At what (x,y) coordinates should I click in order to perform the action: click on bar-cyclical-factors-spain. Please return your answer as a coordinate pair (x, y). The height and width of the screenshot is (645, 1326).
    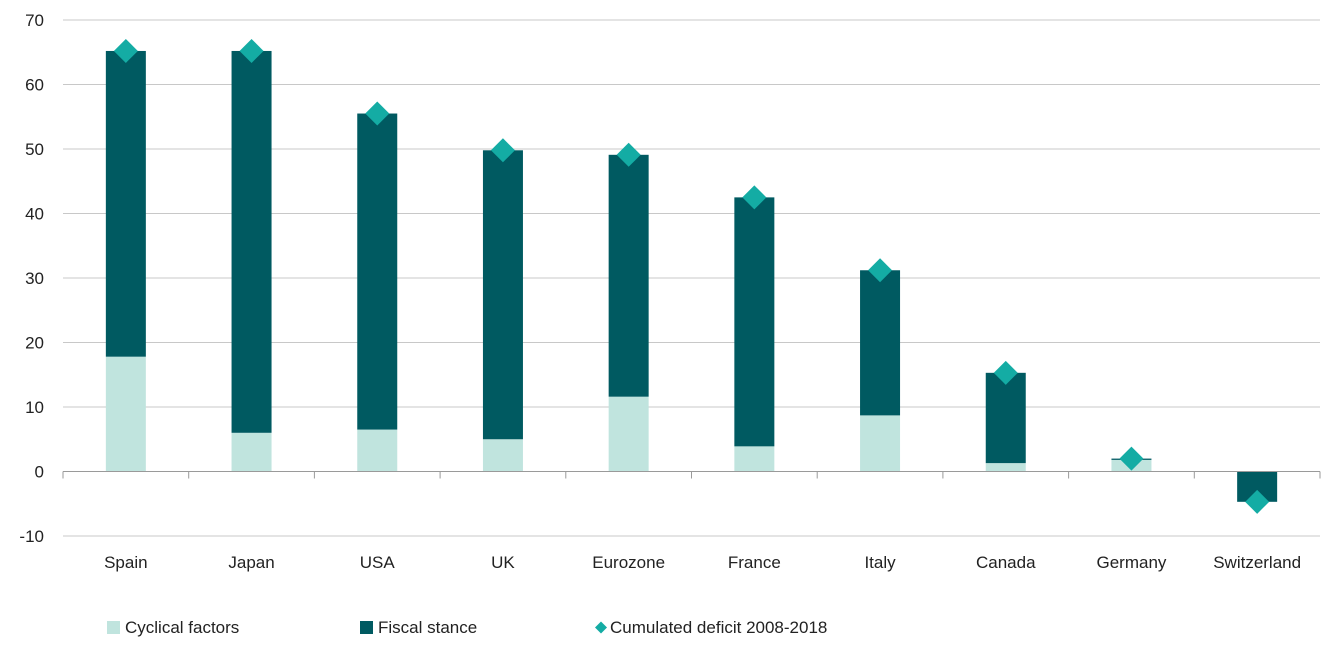
    Looking at the image, I should click on (125, 414).